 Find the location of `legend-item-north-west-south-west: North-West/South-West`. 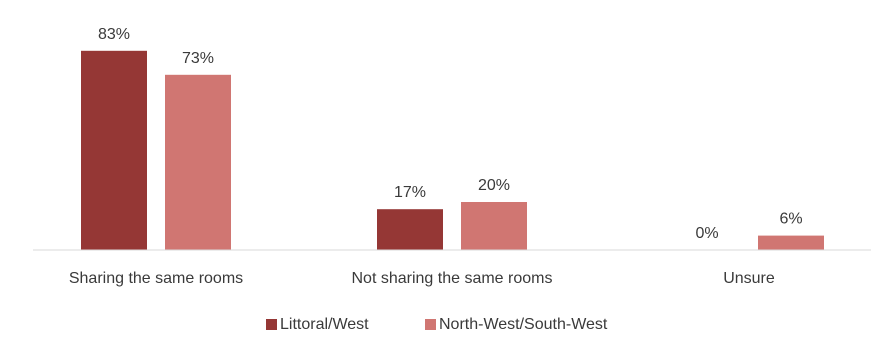

legend-item-north-west-south-west: North-West/South-West is located at coordinates (516, 324).